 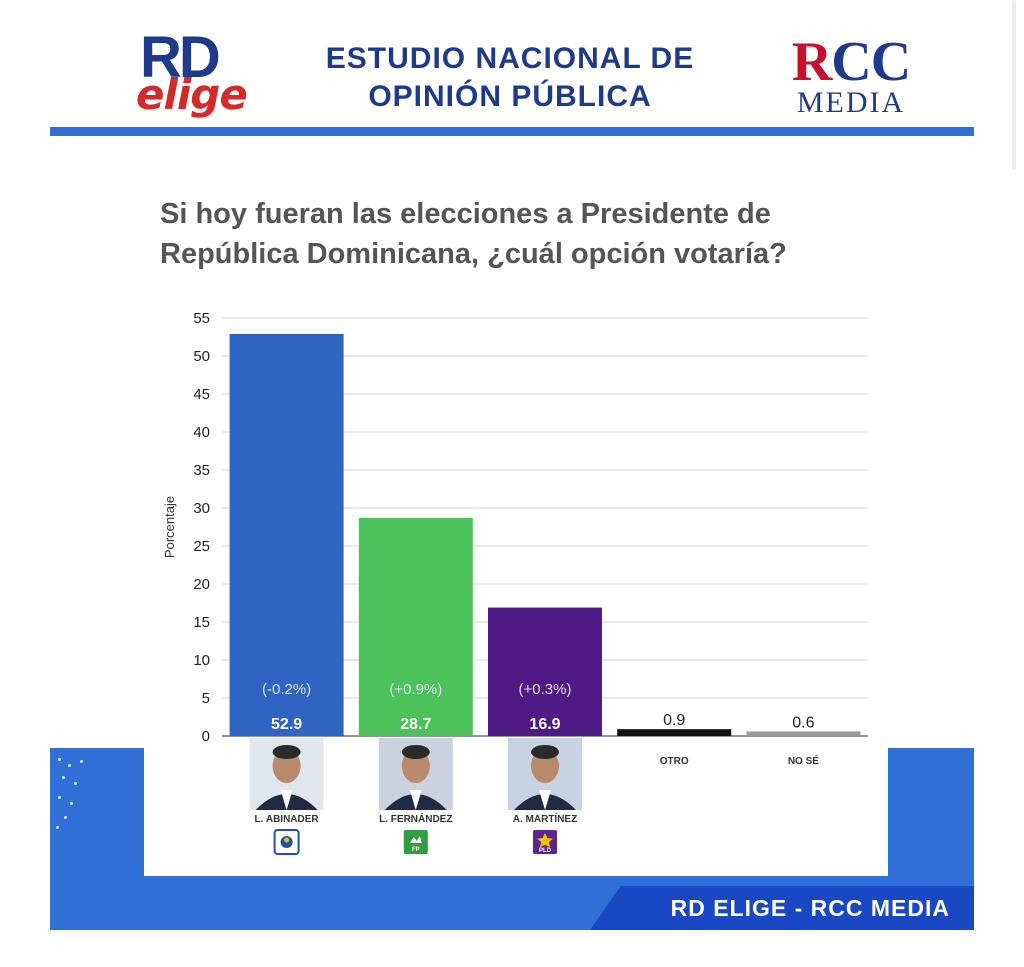 What do you see at coordinates (803, 760) in the screenshot?
I see `category-label: NO SÉ` at bounding box center [803, 760].